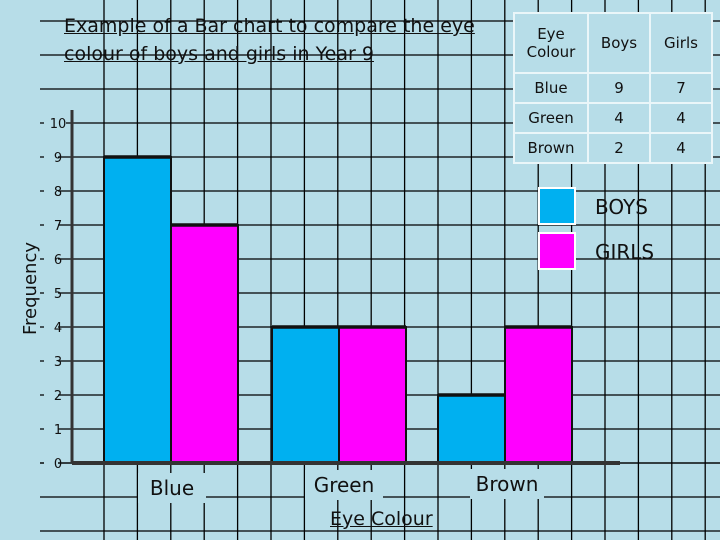  I want to click on table-cell: 7, so click(681, 88).